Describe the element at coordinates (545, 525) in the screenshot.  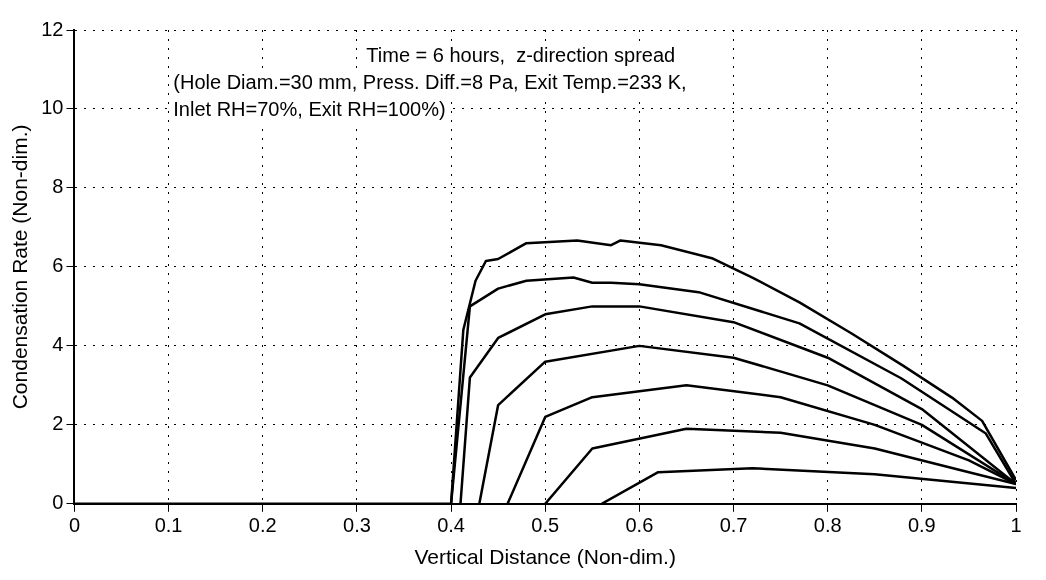
I see `x-tick-label: 0.5` at that location.